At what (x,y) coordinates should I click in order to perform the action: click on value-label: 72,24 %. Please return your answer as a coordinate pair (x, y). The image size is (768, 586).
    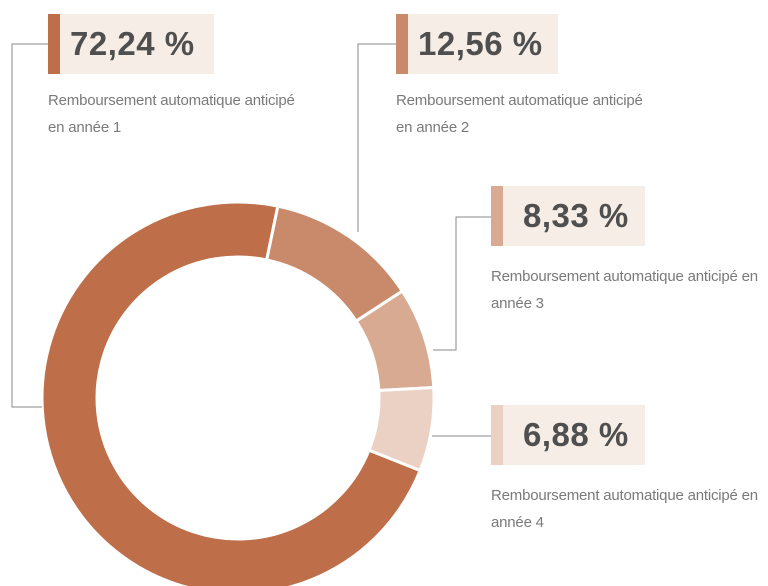
    Looking at the image, I should click on (131, 44).